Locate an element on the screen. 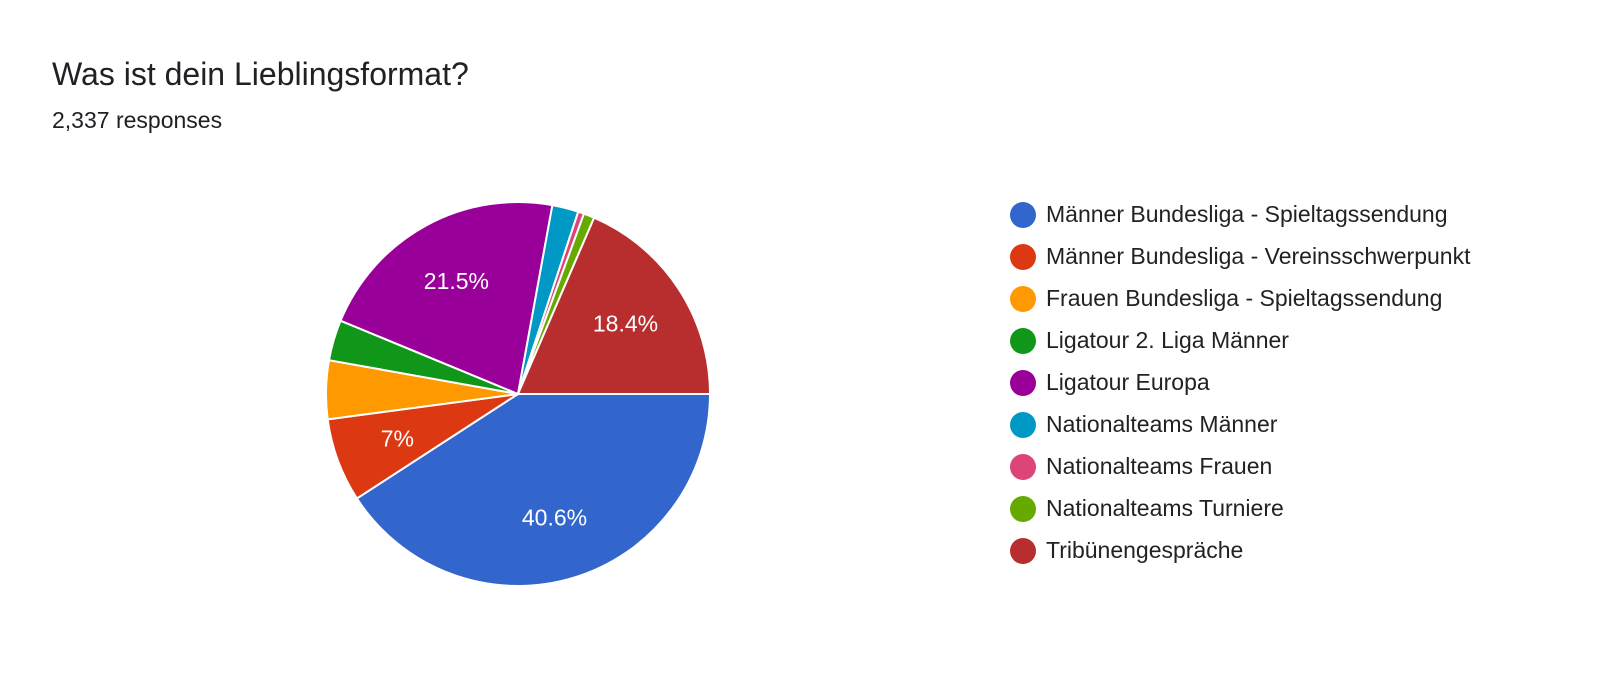  chart-title: Was ist dein Lieblingsformat? is located at coordinates (260, 74).